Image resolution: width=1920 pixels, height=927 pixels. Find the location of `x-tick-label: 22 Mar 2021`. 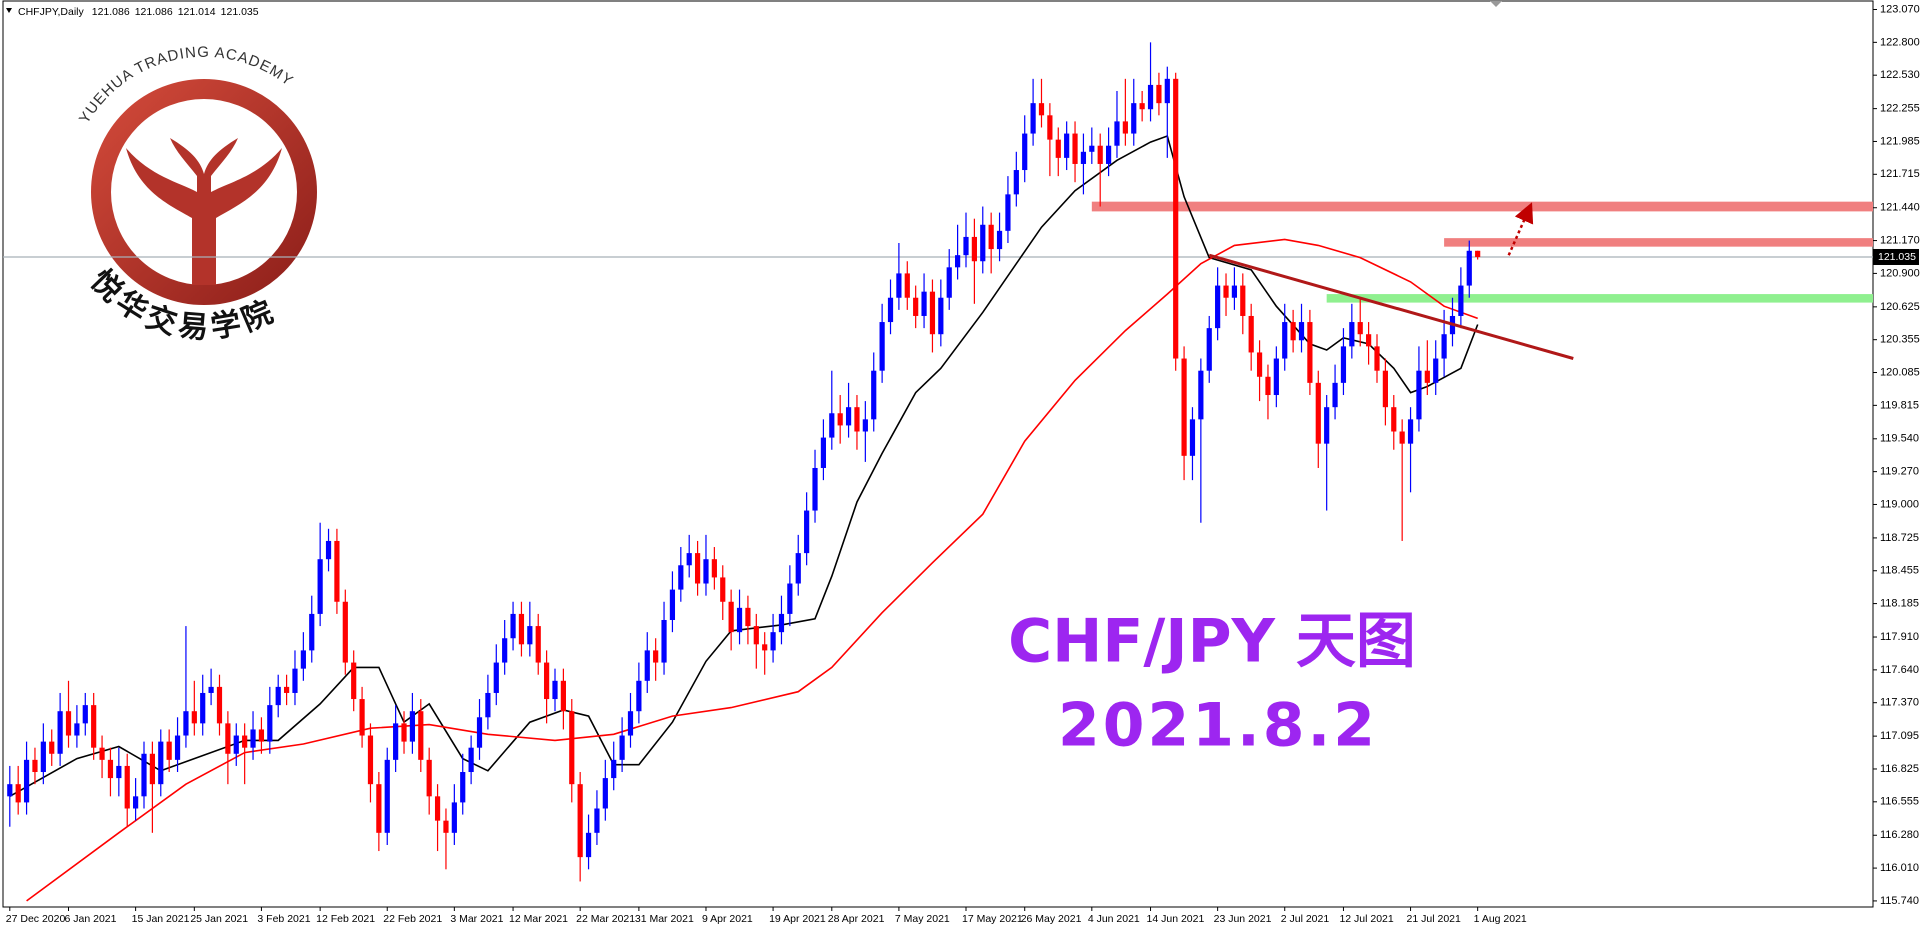

x-tick-label: 22 Mar 2021 is located at coordinates (605, 919).